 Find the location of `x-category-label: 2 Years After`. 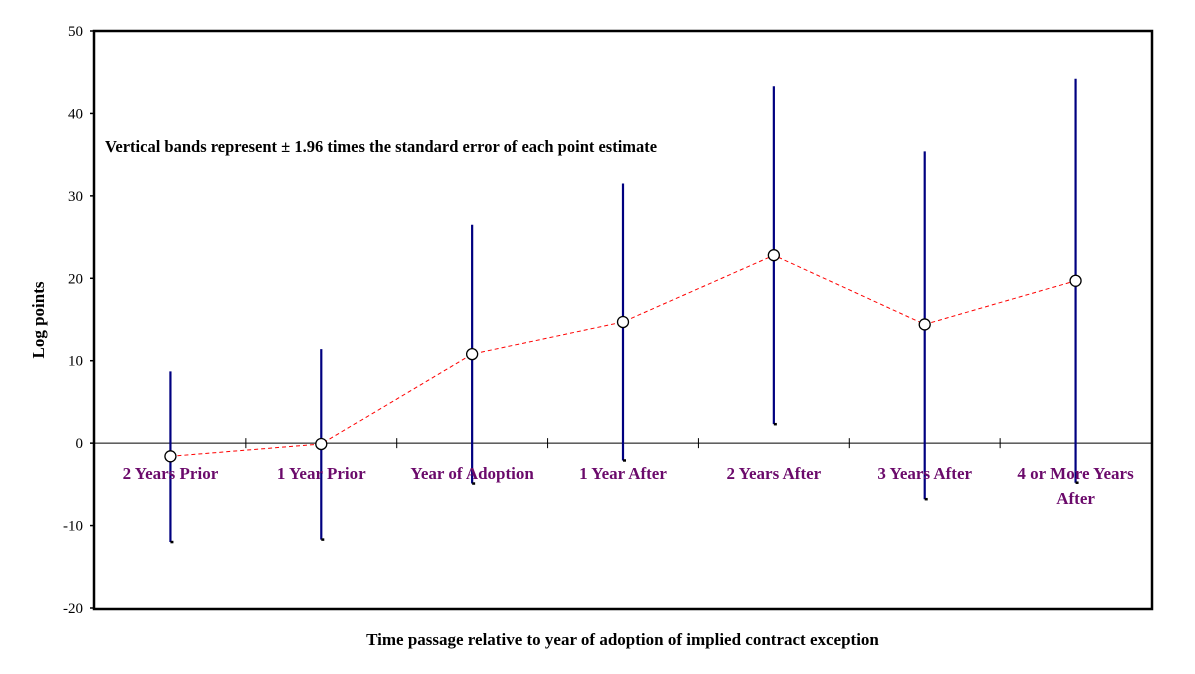

x-category-label: 2 Years After is located at coordinates (773, 473).